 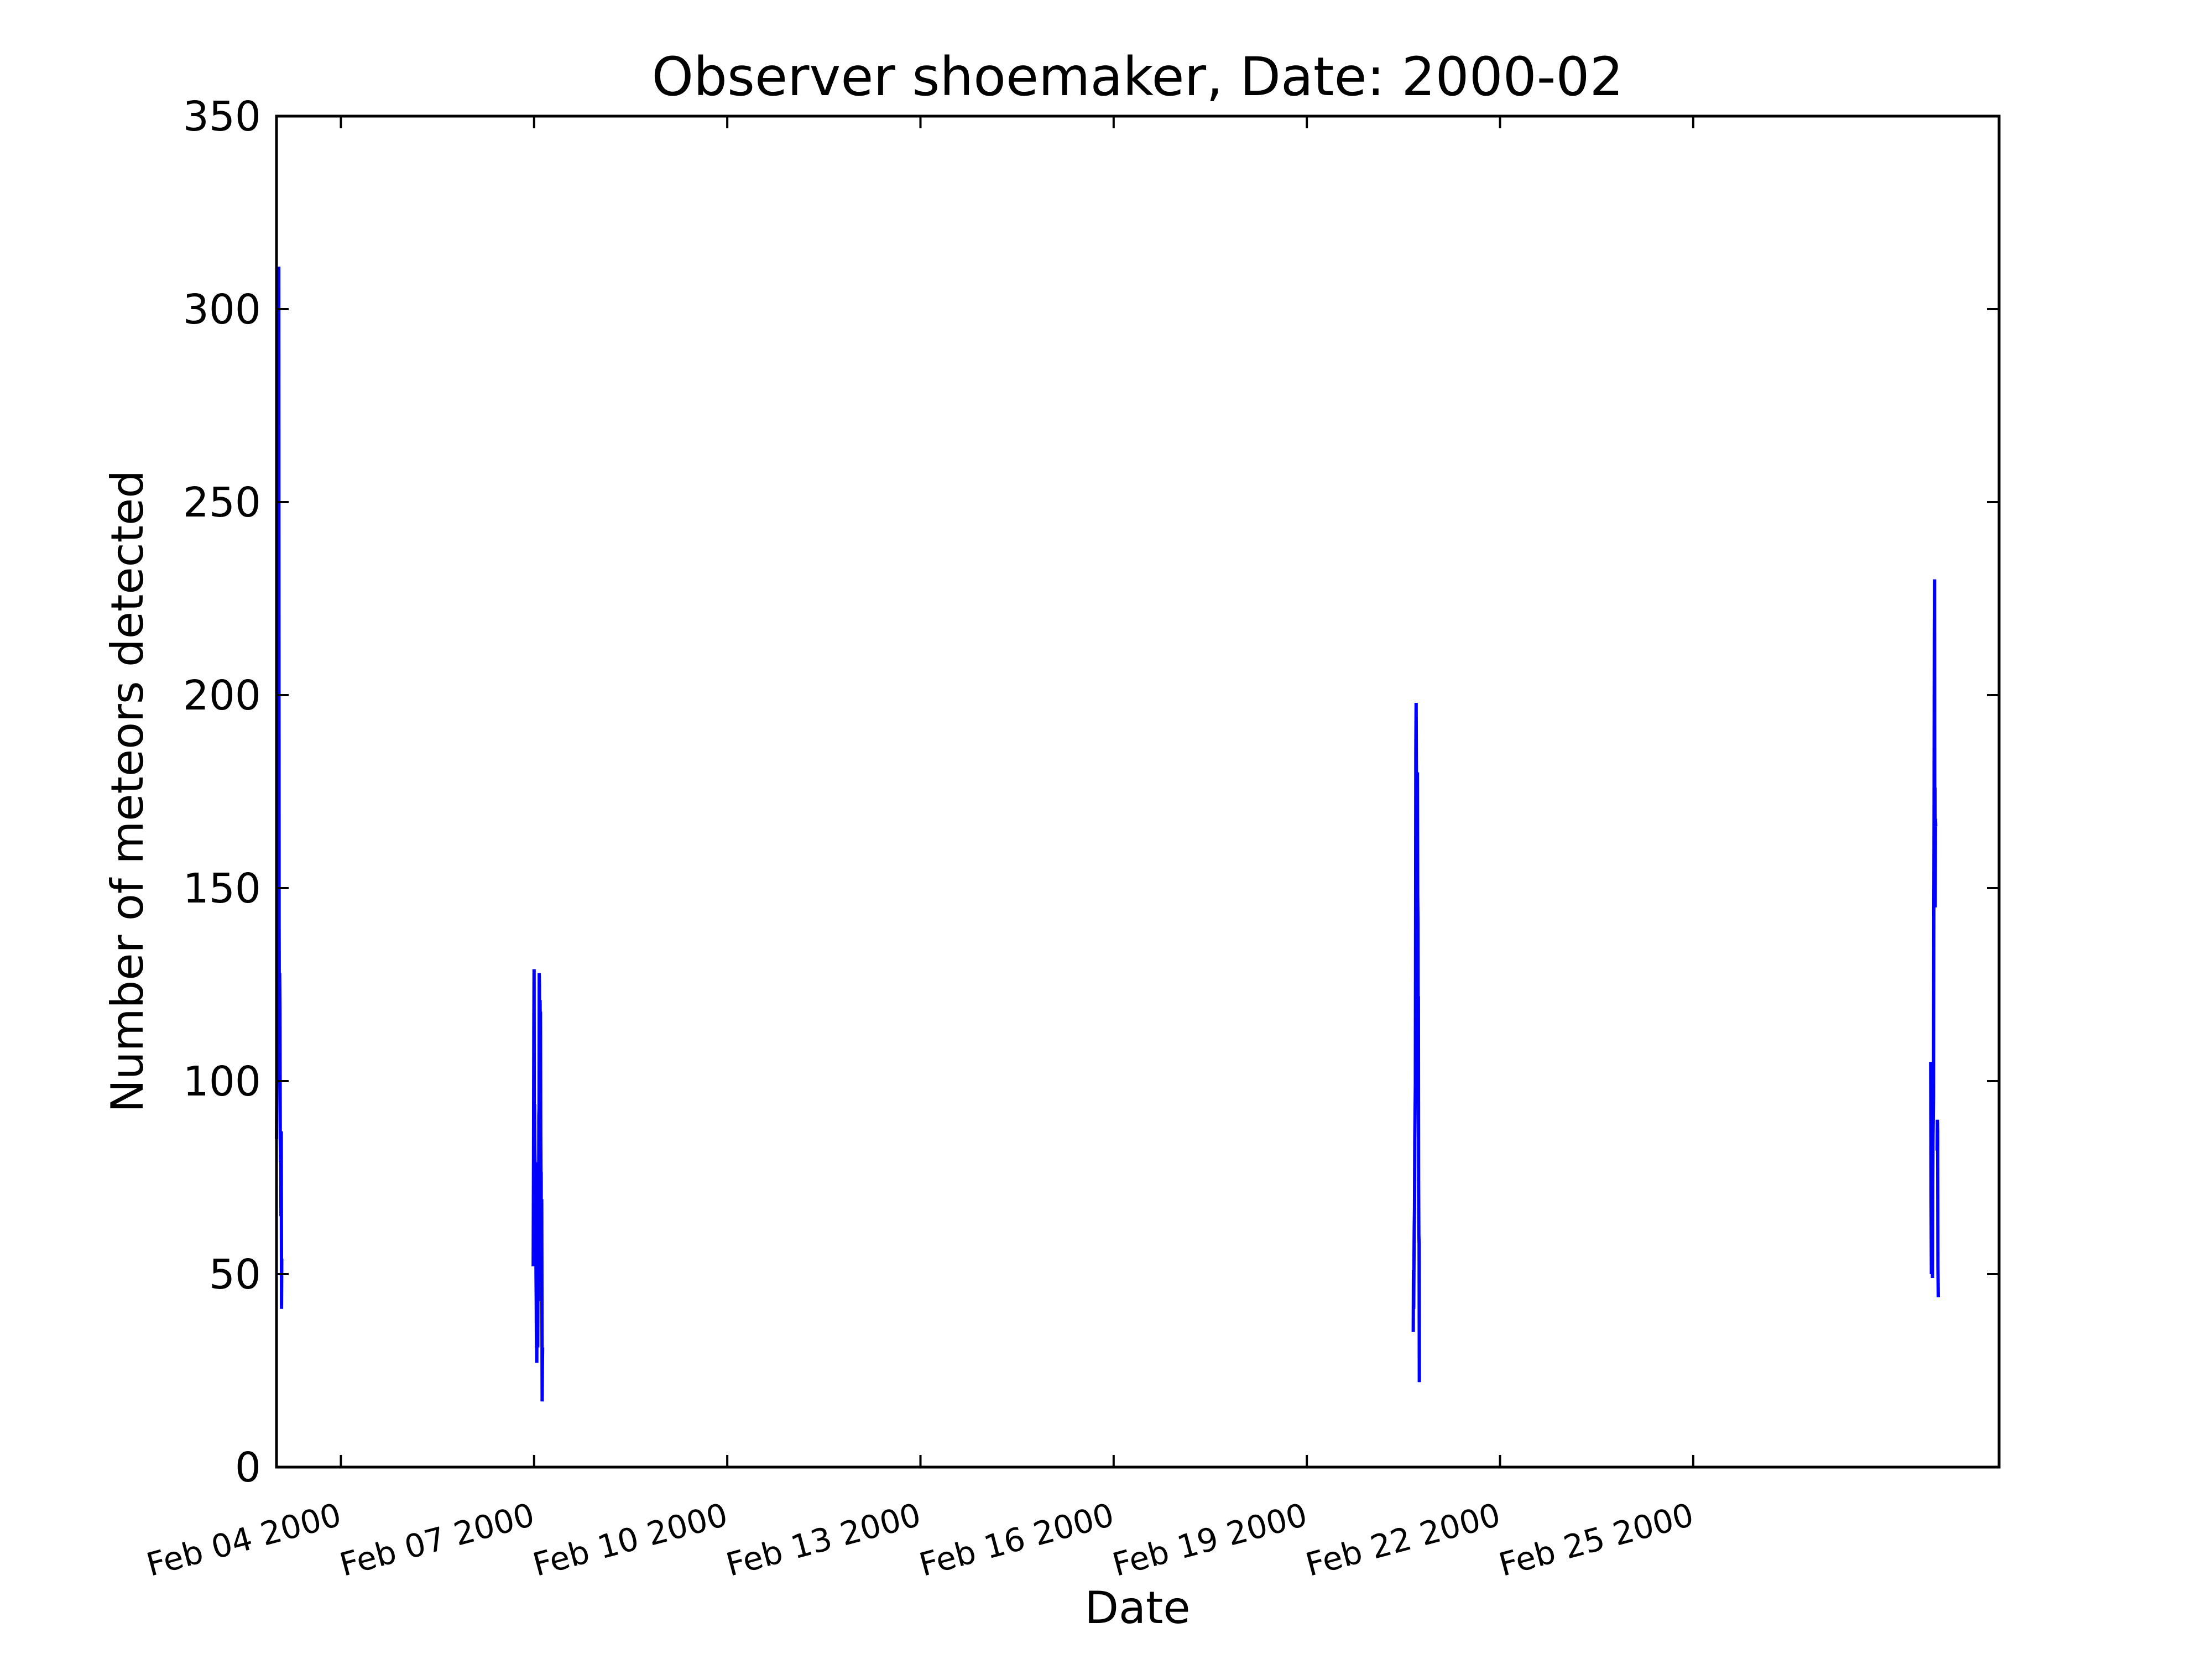 What do you see at coordinates (222, 696) in the screenshot?
I see `y-tick-label: 200` at bounding box center [222, 696].